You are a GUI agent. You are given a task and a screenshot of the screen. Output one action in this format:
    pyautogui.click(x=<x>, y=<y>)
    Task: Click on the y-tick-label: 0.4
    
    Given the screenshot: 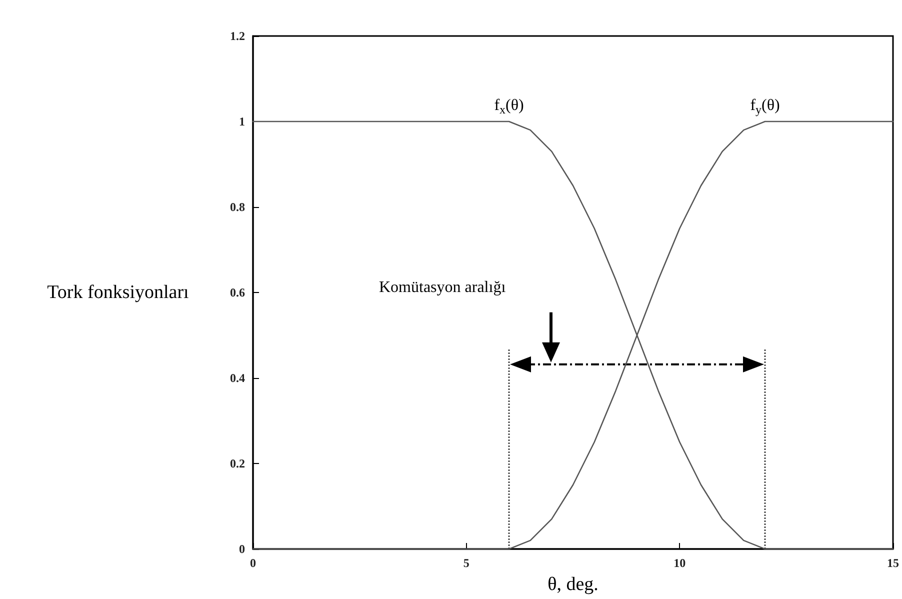 What is the action you would take?
    pyautogui.click(x=237, y=378)
    